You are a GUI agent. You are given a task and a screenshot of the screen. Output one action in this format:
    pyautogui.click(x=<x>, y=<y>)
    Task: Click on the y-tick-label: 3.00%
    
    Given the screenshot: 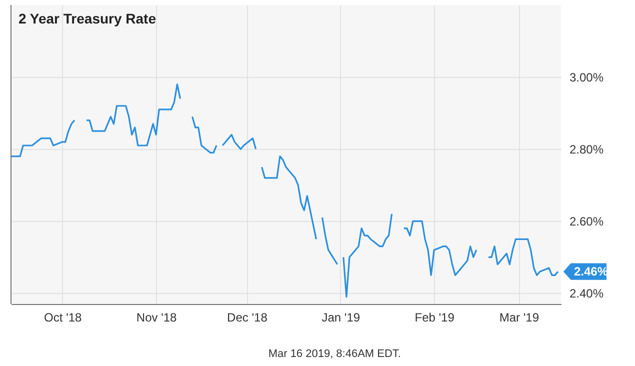 What is the action you would take?
    pyautogui.click(x=587, y=77)
    